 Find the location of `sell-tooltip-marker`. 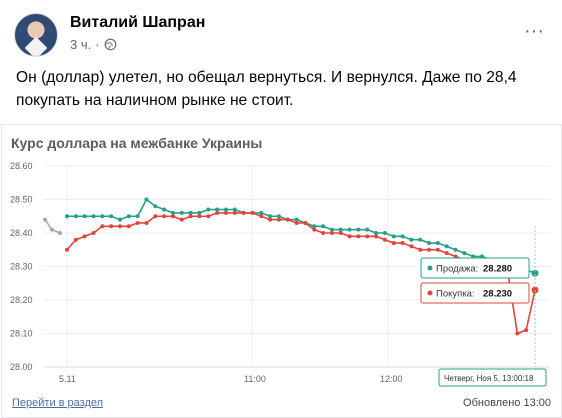

sell-tooltip-marker is located at coordinates (430, 268).